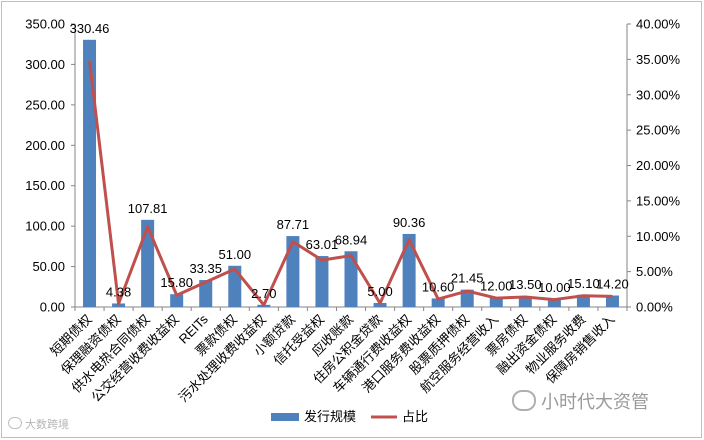  Describe the element at coordinates (658, 236) in the screenshot. I see `y-right-tick-label: 10.00%` at that location.